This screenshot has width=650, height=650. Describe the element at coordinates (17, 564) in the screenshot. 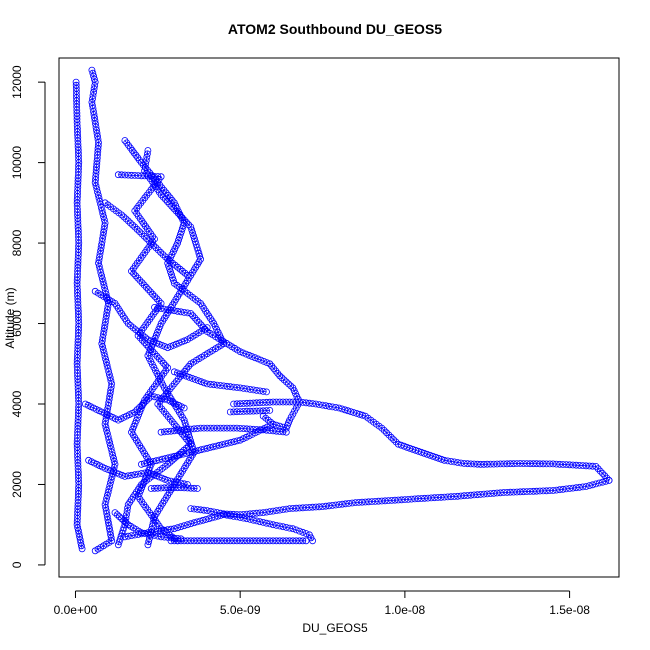

I see `y-tick-label: 0` at that location.